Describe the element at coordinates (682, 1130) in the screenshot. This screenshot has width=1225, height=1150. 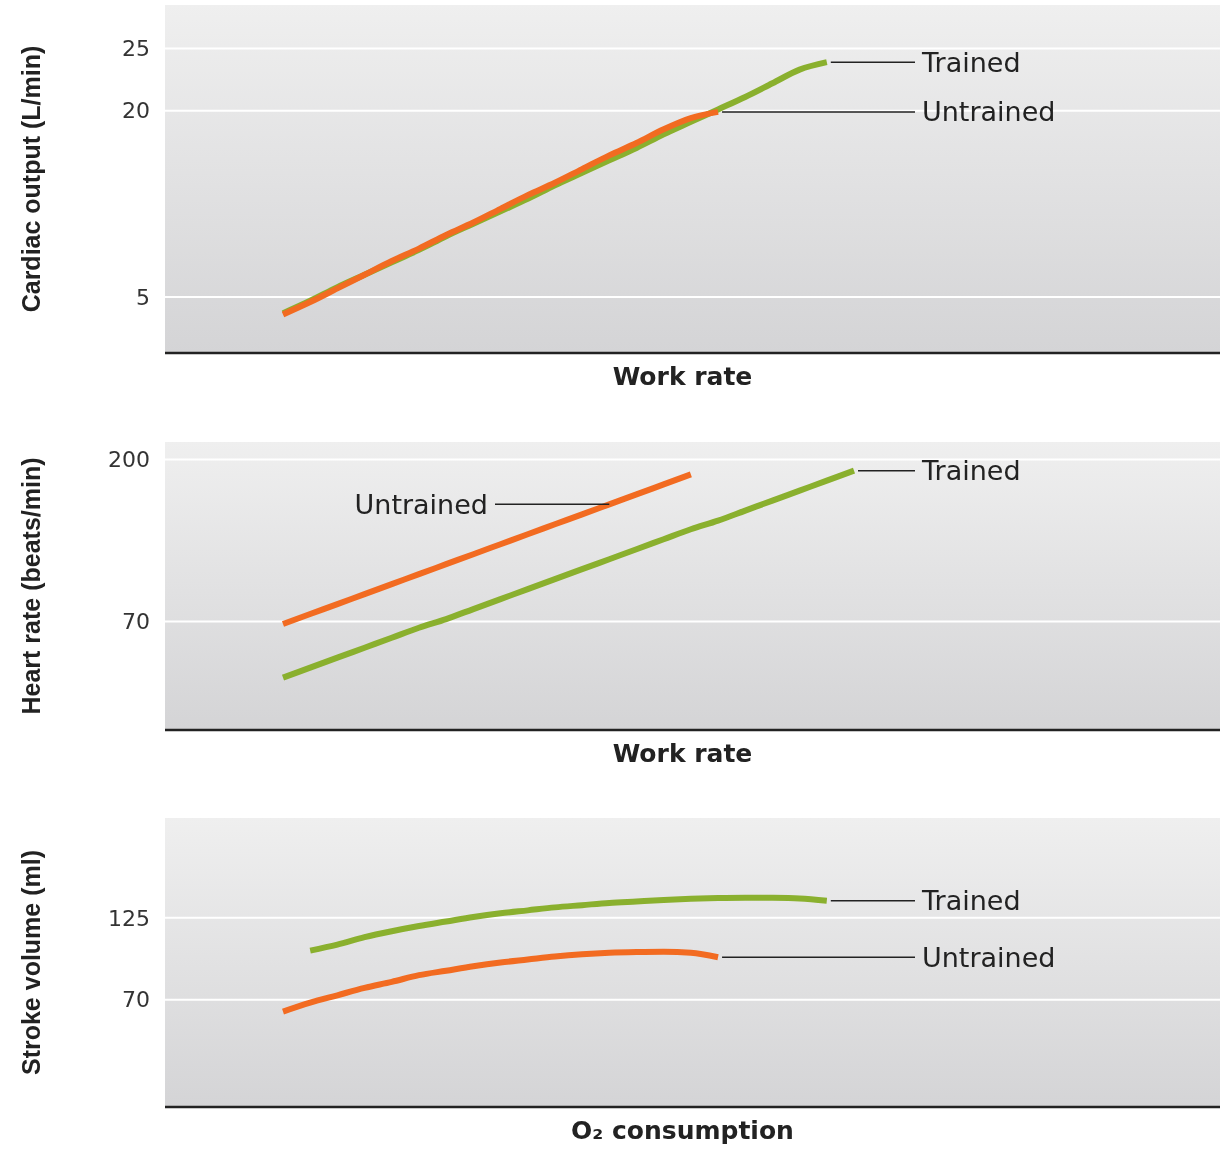
I see `x-axis-title: O₂ consumption` at that location.